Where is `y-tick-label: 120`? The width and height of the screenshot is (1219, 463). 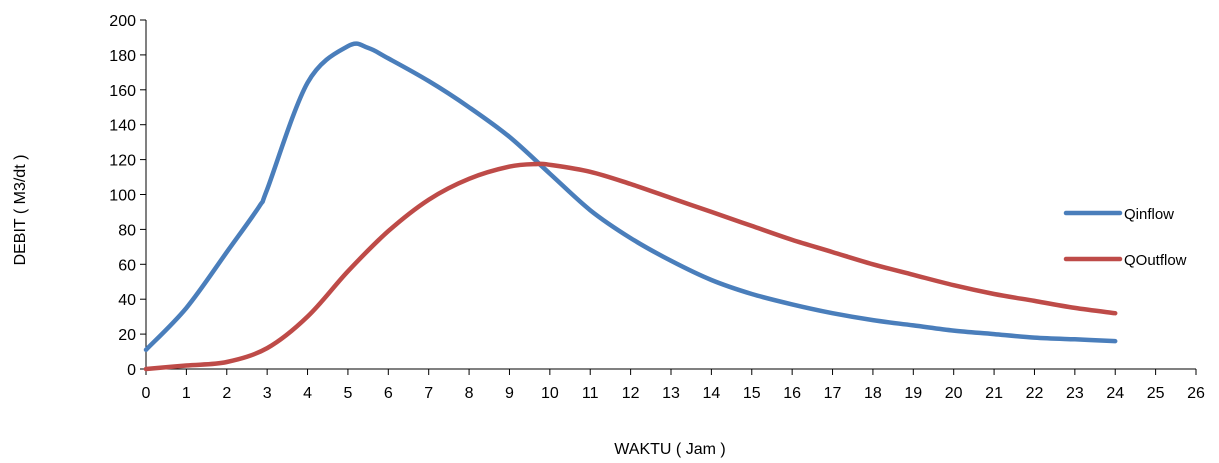 y-tick-label: 120 is located at coordinates (122, 161).